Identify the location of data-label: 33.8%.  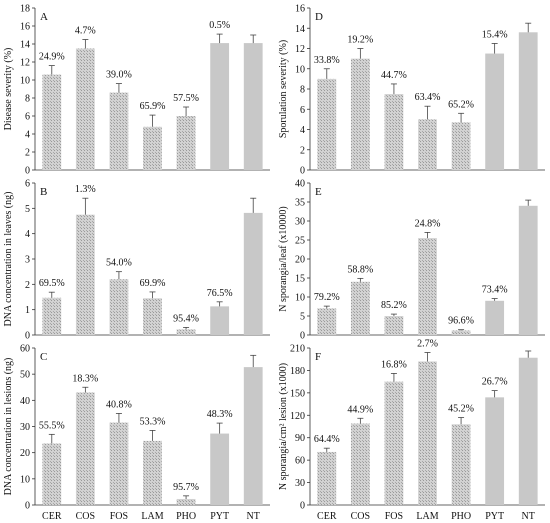
(327, 60).